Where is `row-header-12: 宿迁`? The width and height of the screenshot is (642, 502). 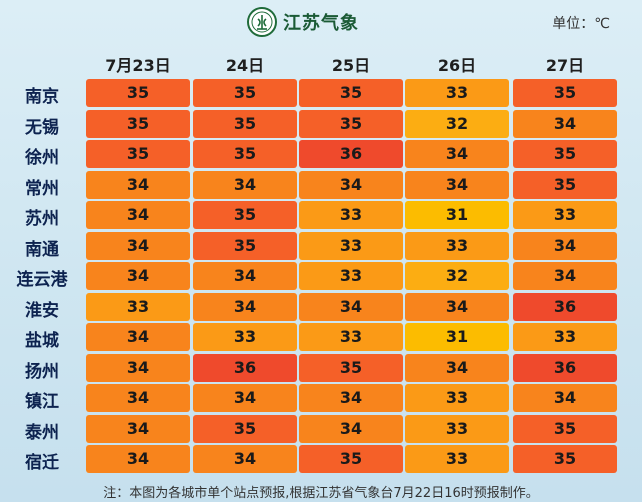 row-header-12: 宿迁 is located at coordinates (42, 463).